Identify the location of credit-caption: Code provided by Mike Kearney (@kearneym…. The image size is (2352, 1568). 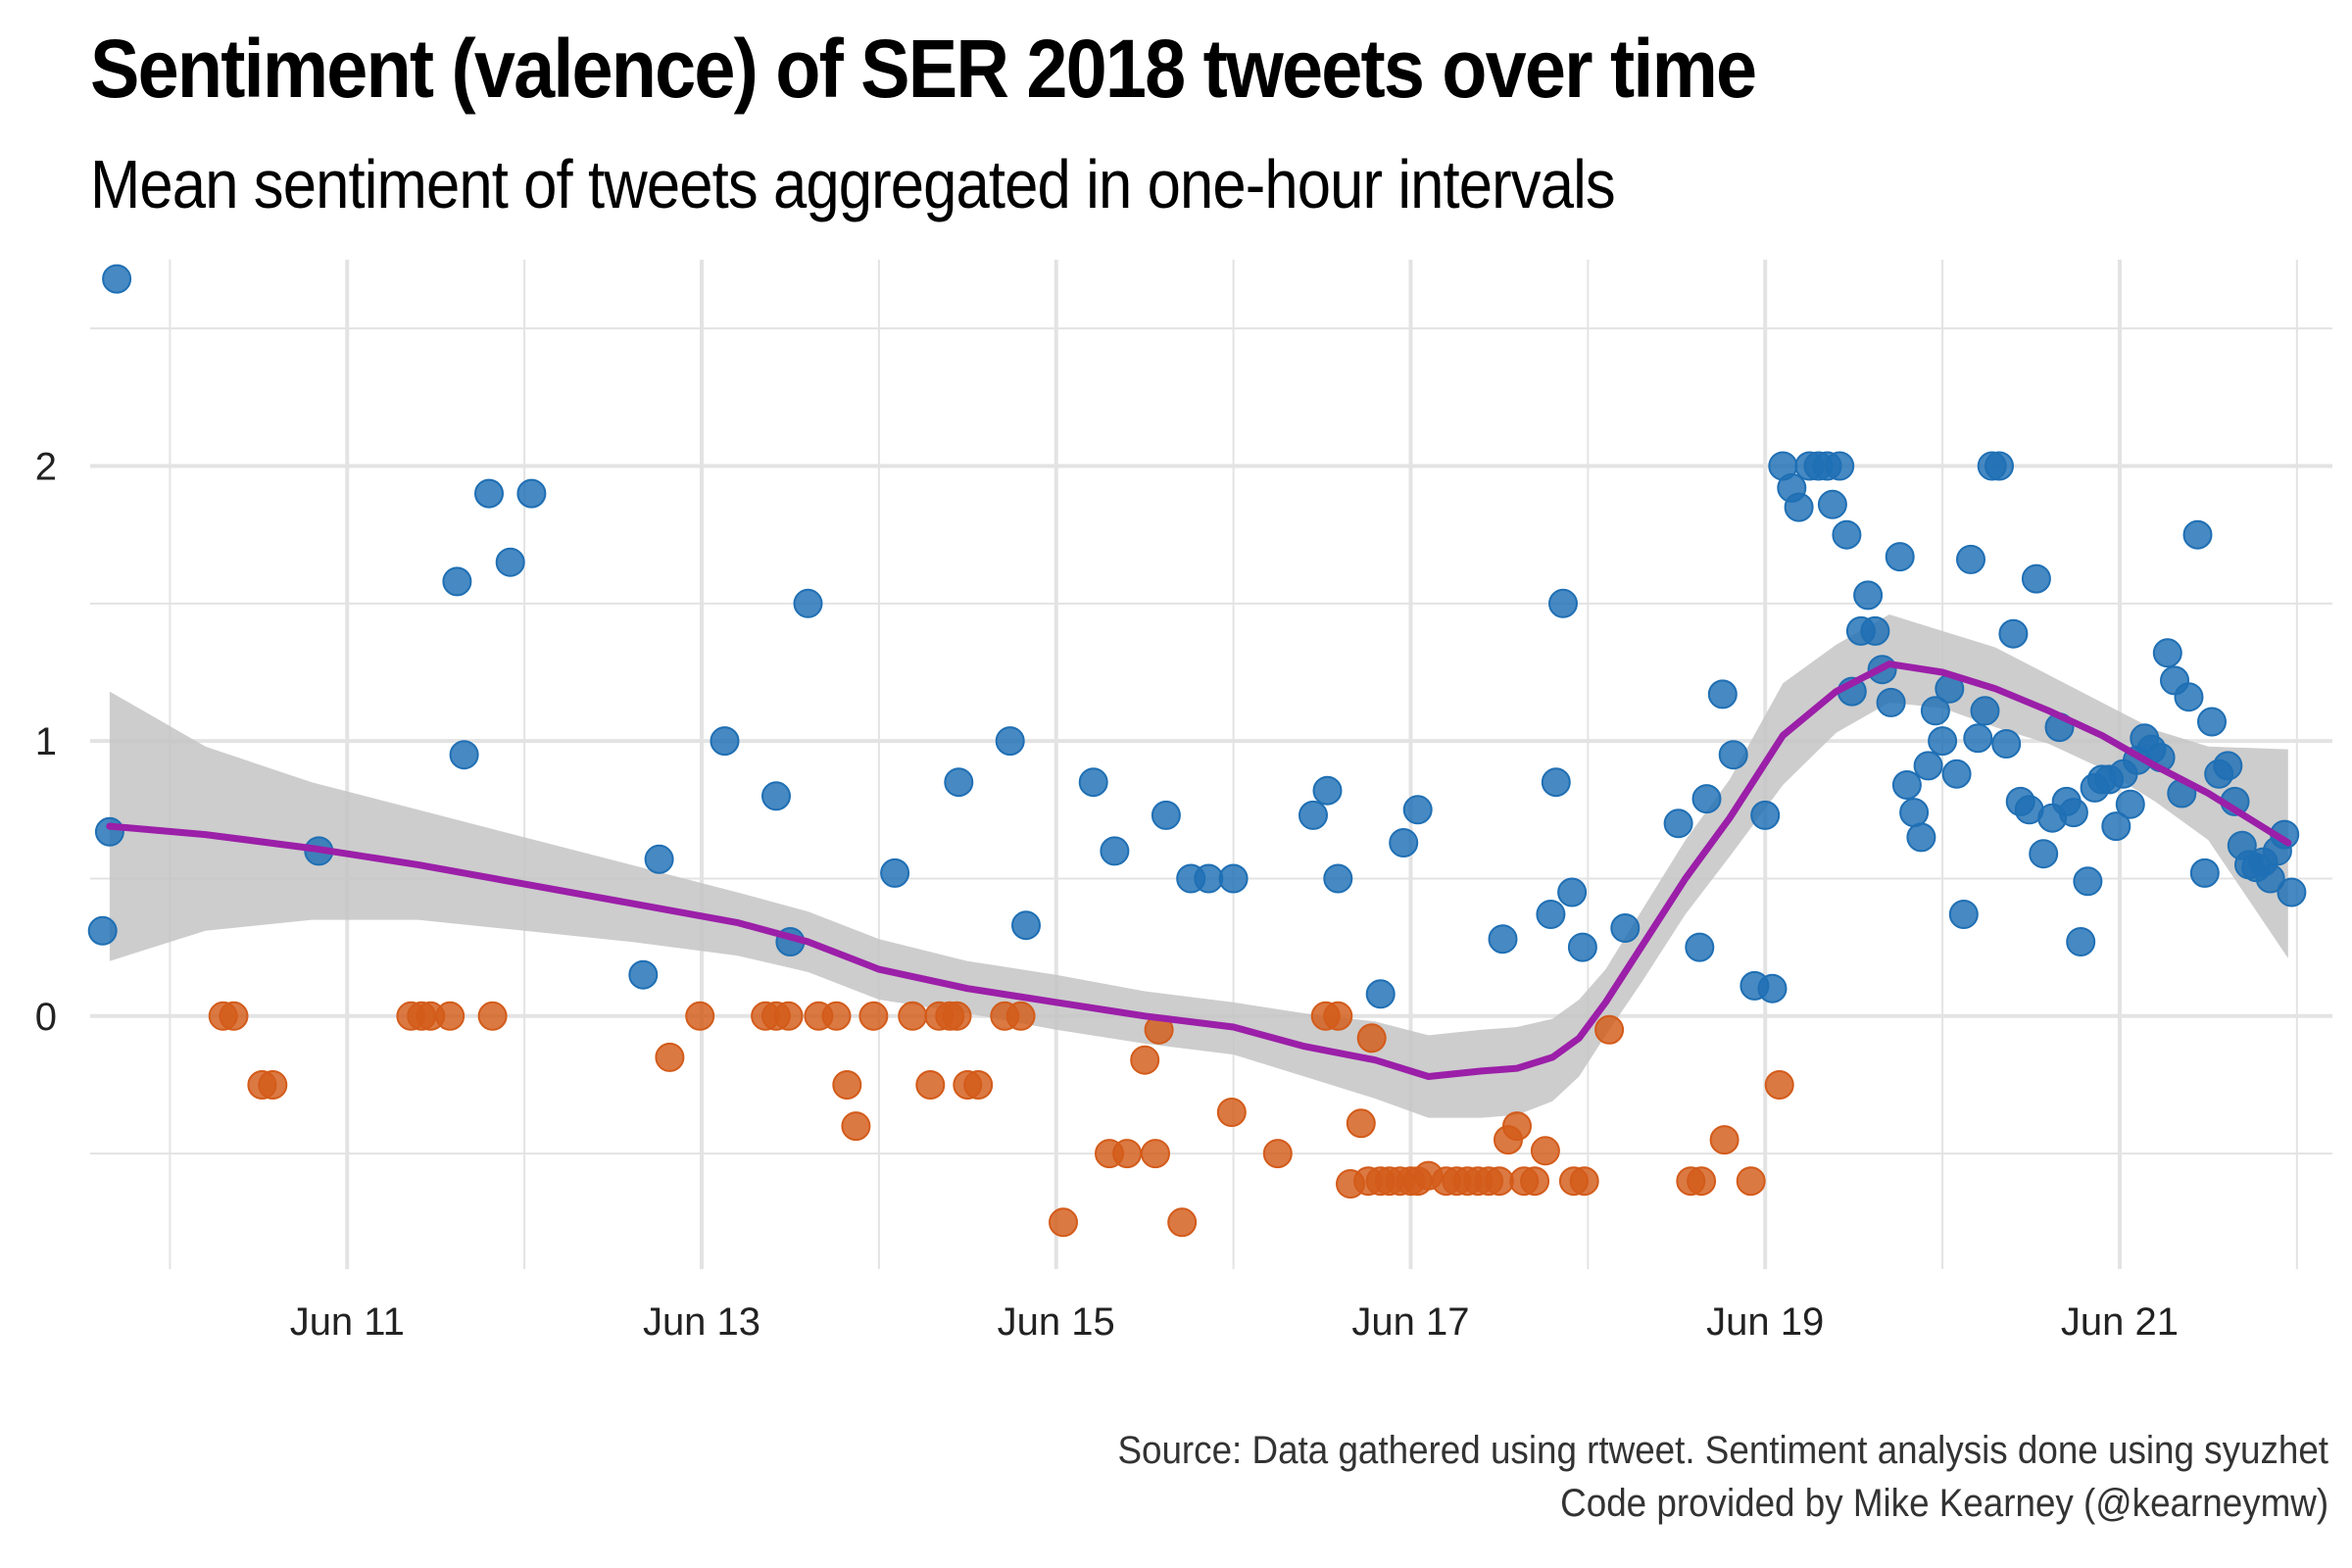
(1944, 1503).